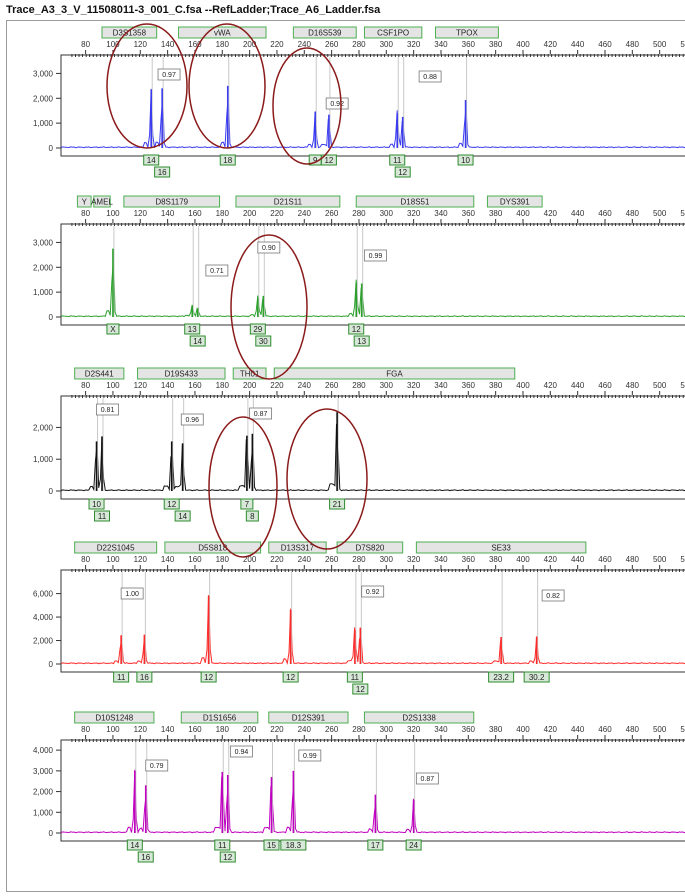 The height and width of the screenshot is (896, 685). Describe the element at coordinates (369, 548) in the screenshot. I see `locus-label: D7S820` at that location.